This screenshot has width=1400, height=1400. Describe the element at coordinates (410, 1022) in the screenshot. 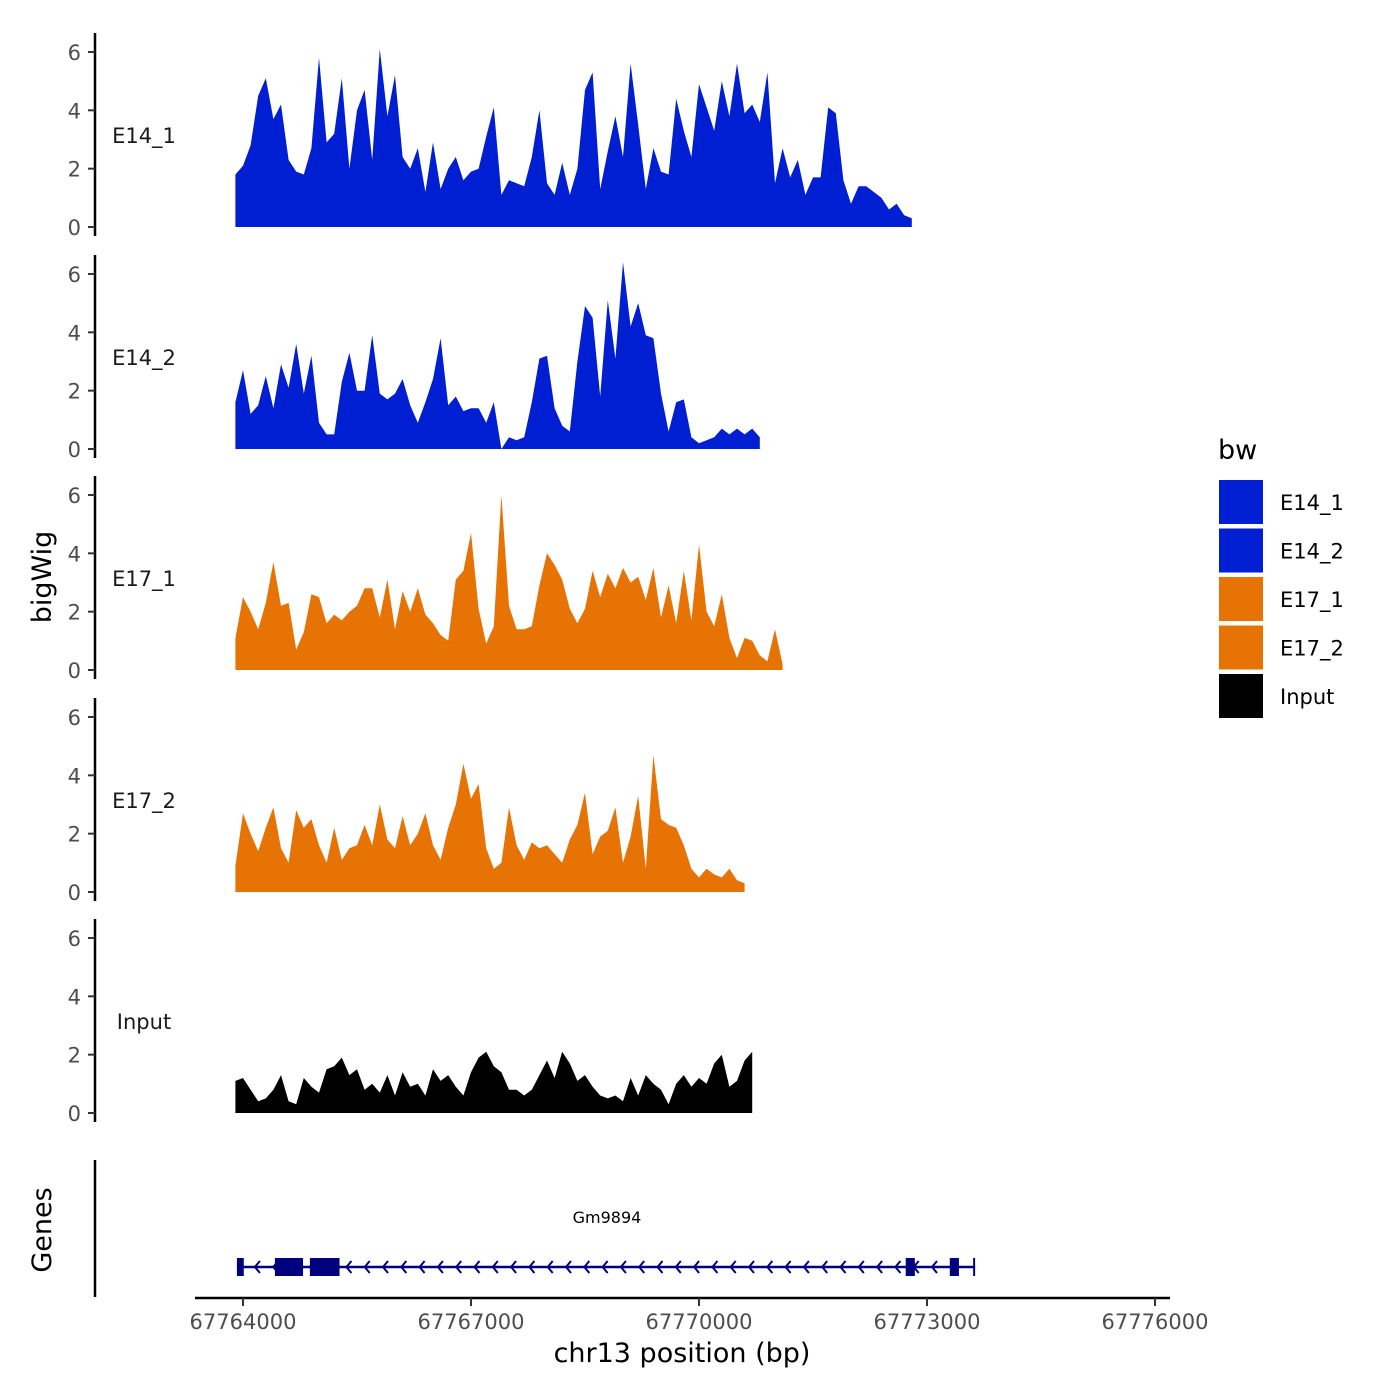

I see `track-input: 0 2 4 6 Input` at that location.